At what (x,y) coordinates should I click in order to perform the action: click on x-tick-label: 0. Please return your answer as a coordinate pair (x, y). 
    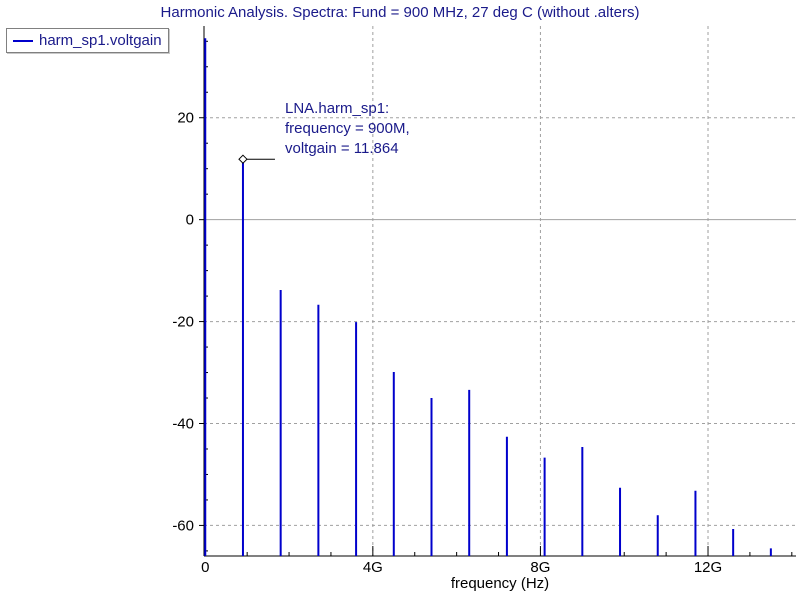
    Looking at the image, I should click on (205, 567).